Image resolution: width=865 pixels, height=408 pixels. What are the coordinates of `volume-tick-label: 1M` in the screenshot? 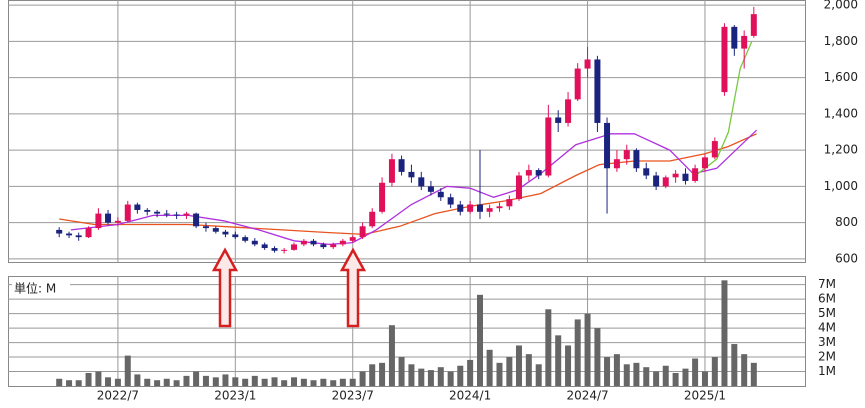 It's located at (827, 371).